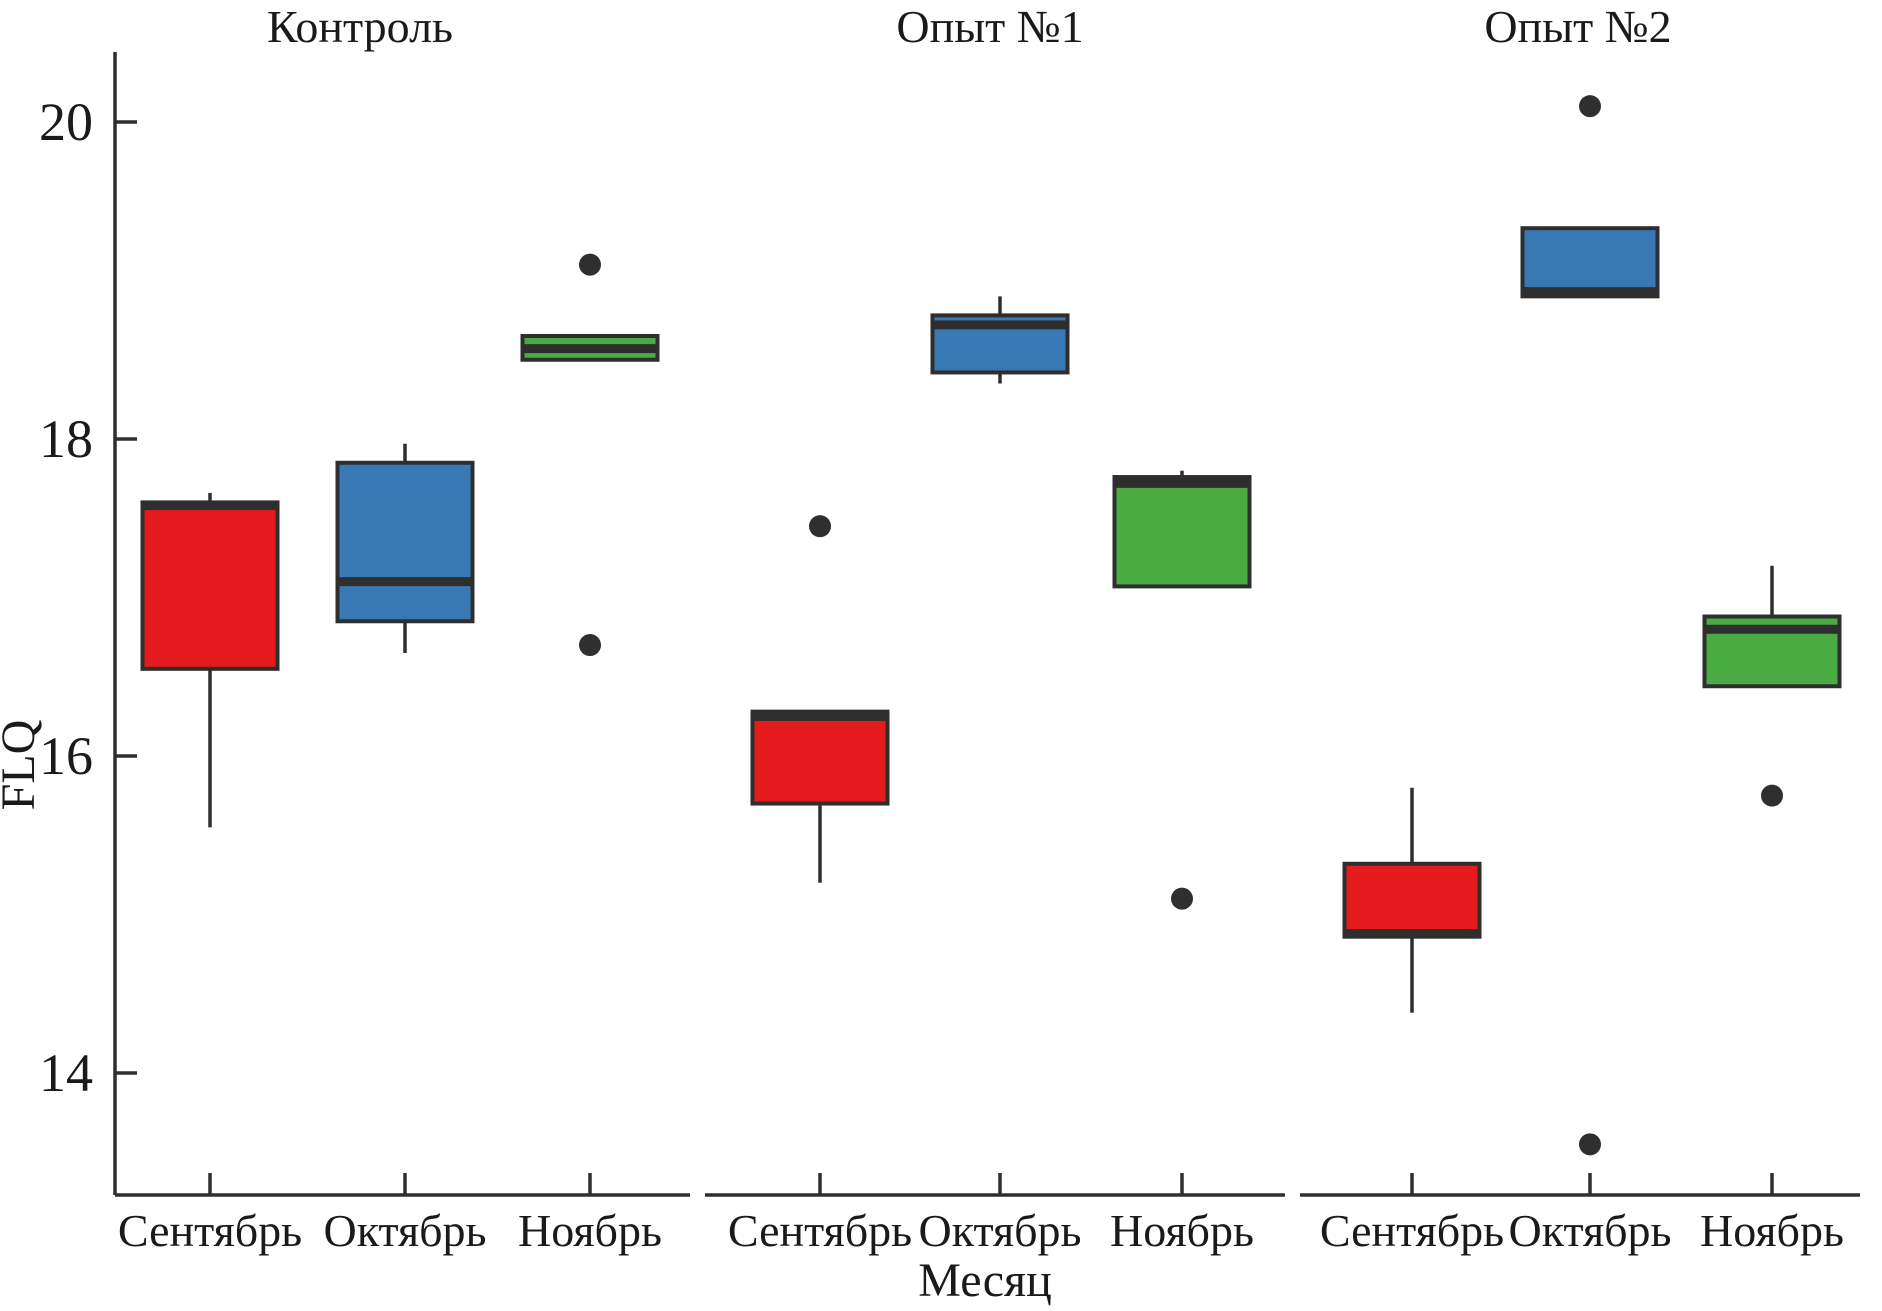  I want to click on panel-title: Контроль, so click(360, 26).